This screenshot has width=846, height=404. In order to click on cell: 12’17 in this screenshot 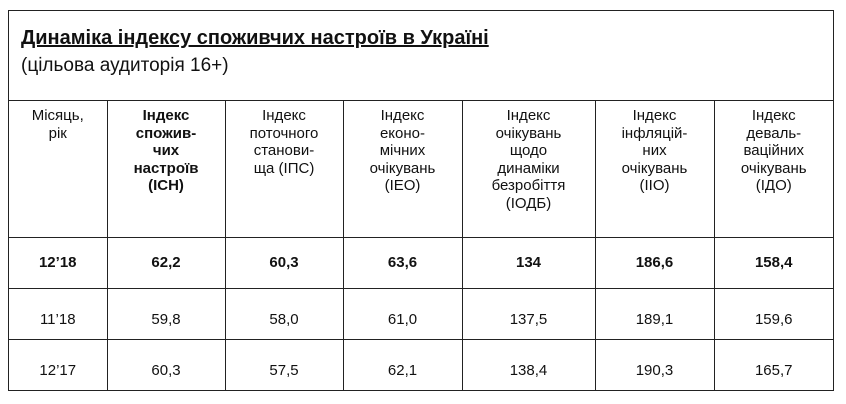, I will do `click(58, 364)`.